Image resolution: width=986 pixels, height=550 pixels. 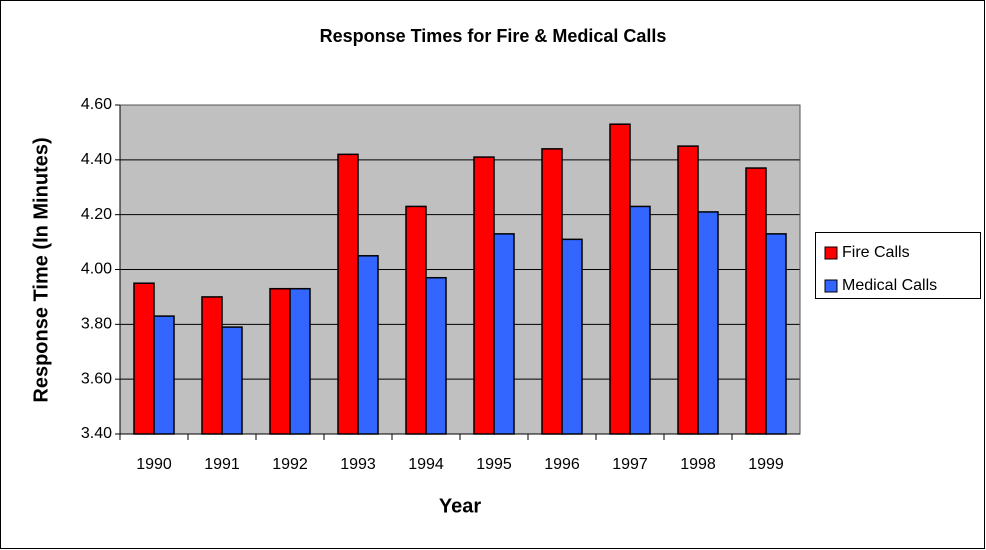 I want to click on y-tick-label: 4.60, so click(x=96, y=104).